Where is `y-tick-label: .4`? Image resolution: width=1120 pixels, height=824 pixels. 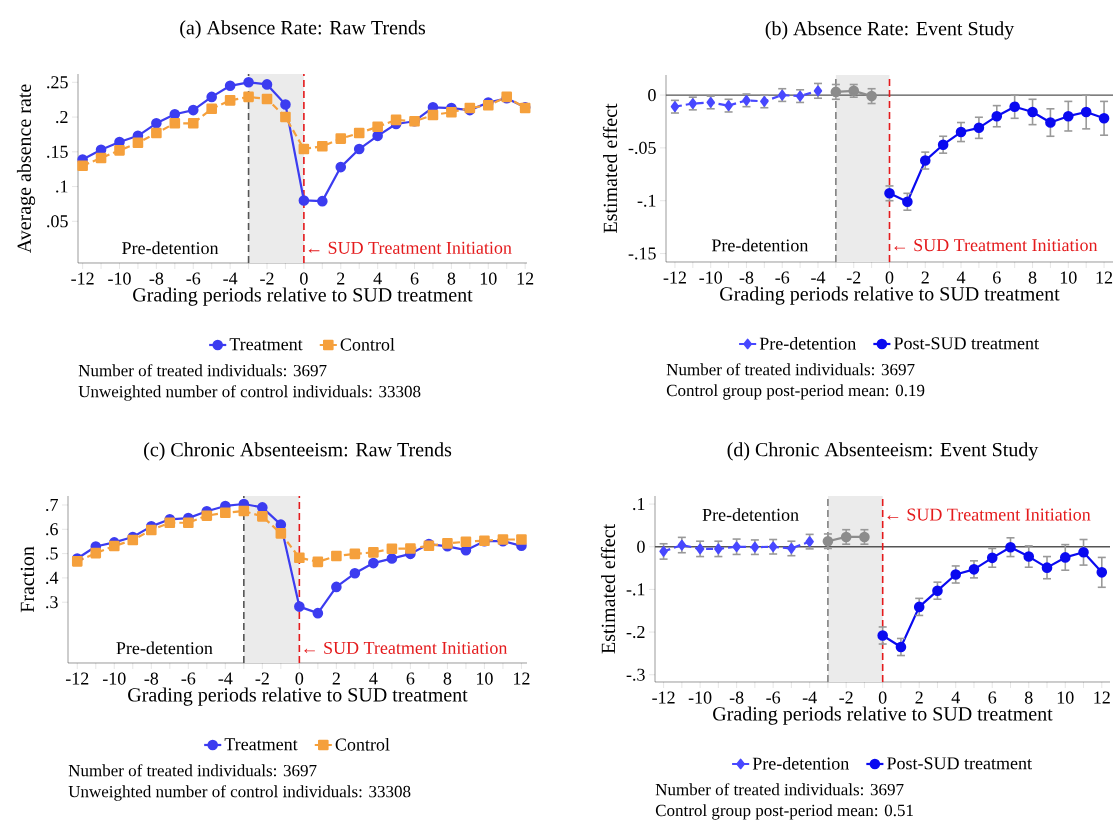 y-tick-label: .4 is located at coordinates (52, 577).